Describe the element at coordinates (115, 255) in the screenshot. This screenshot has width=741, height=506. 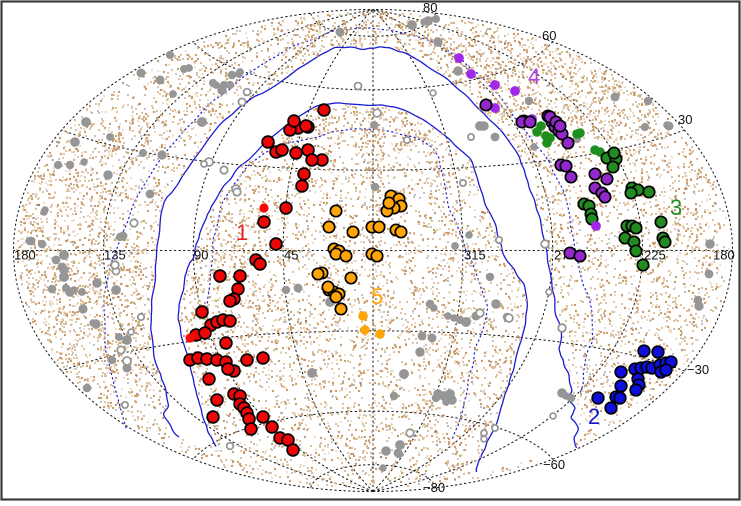
I see `svg-text: 135` at that location.